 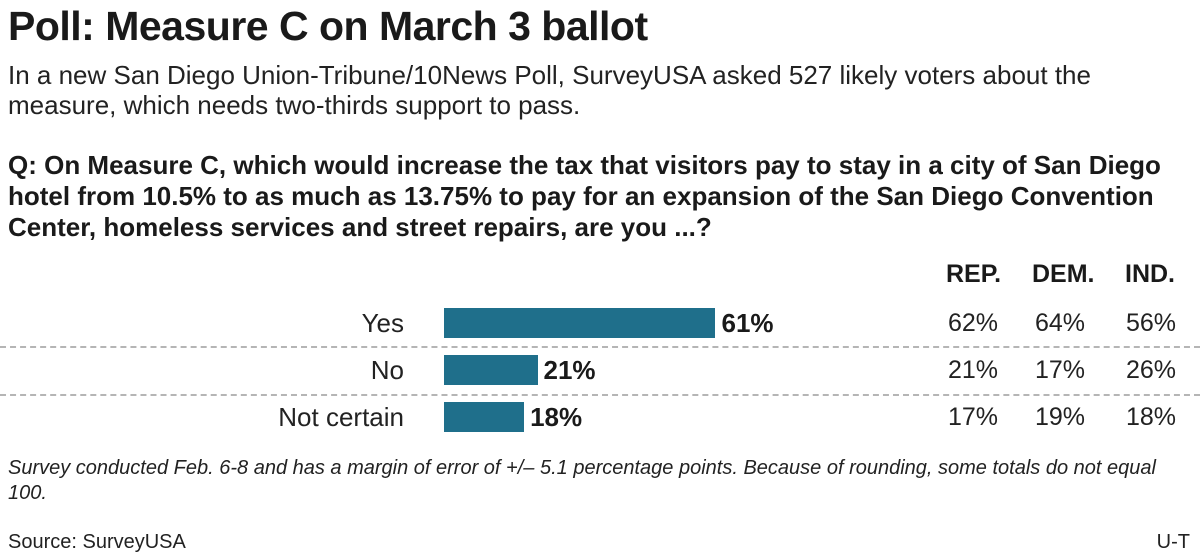 What do you see at coordinates (973, 323) in the screenshot?
I see `table-cell-yes-rep: 62%` at bounding box center [973, 323].